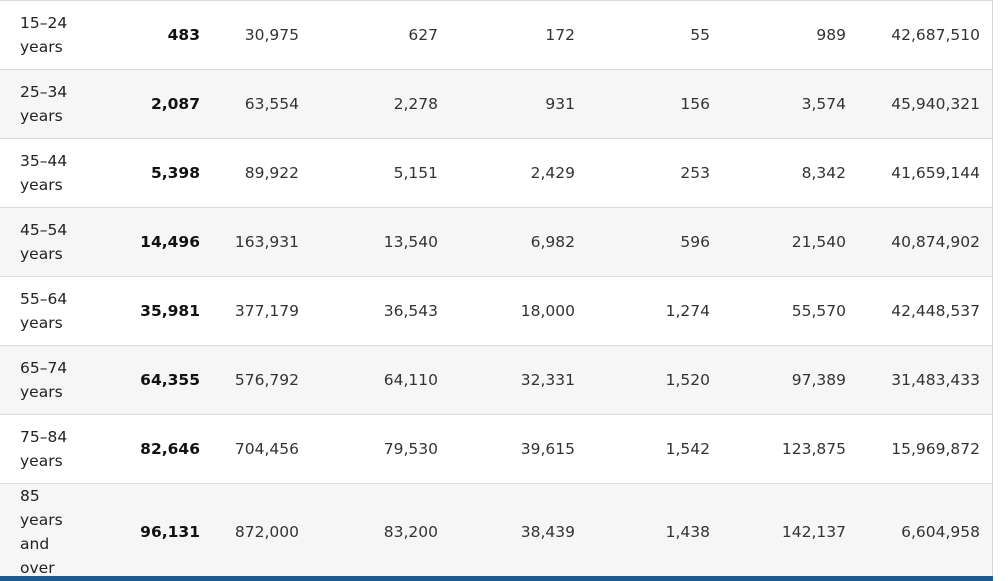 The height and width of the screenshot is (581, 1008). I want to click on table-cell: 30,975, so click(271, 35).